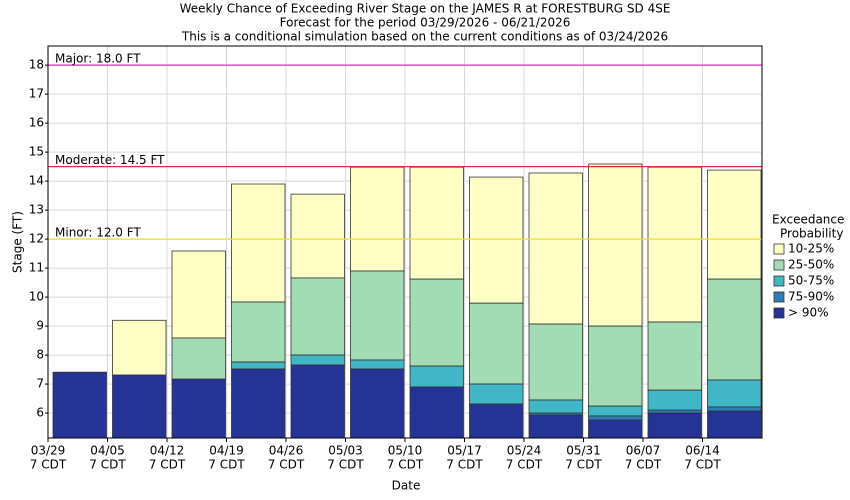 The width and height of the screenshot is (850, 500). Describe the element at coordinates (583, 451) in the screenshot. I see `x-tick-label: 05/31` at that location.